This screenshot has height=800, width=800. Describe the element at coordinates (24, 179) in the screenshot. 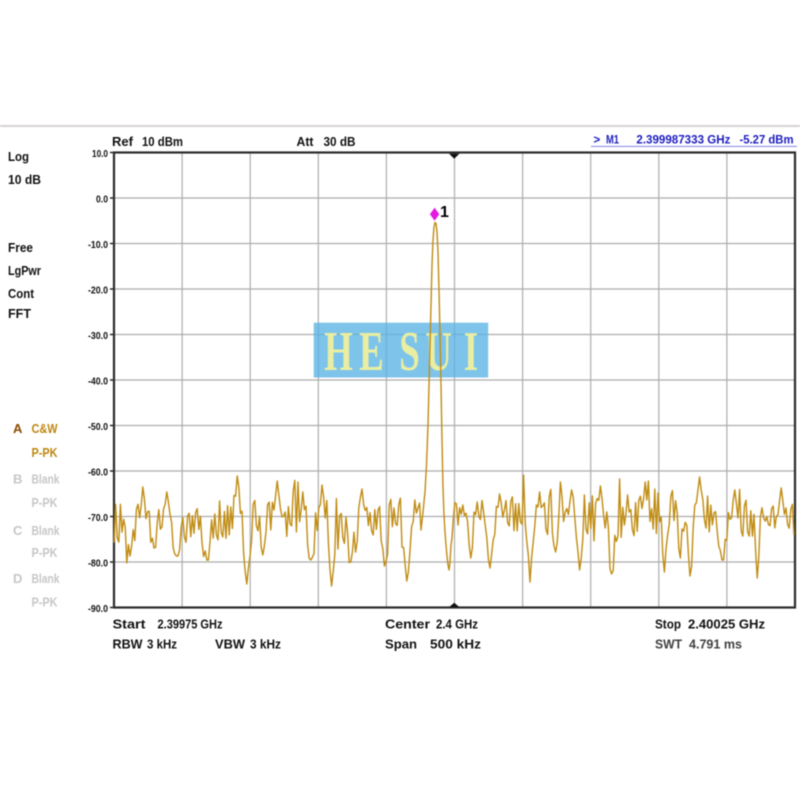

I see `svg-text: 10 dB` at that location.